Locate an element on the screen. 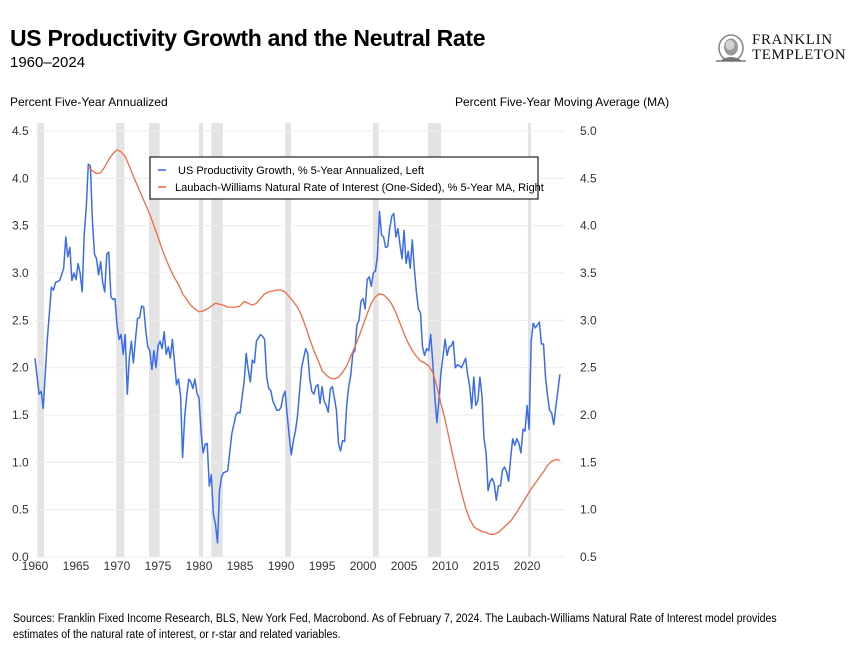 Image resolution: width=868 pixels, height=655 pixels. right-y-tick-label: 5.0 is located at coordinates (588, 131).